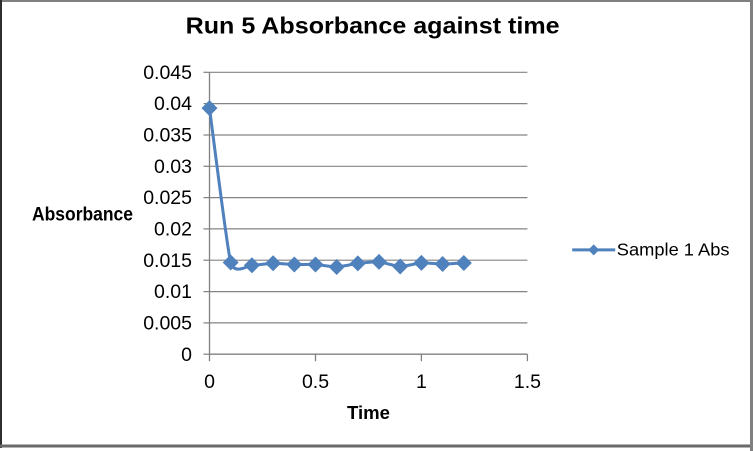  Describe the element at coordinates (173, 167) in the screenshot. I see `svg-text: 0.03` at that location.